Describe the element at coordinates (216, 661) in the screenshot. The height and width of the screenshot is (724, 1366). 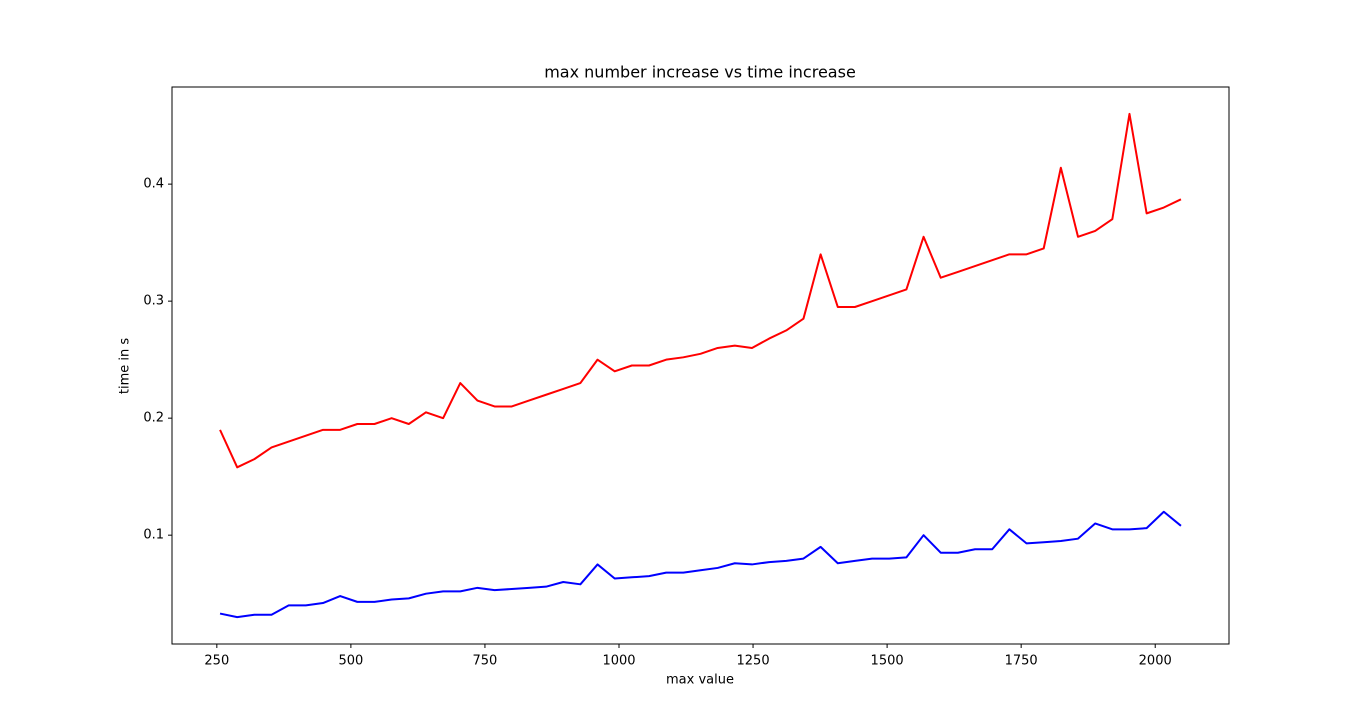
I see `x-tick-label: 250` at that location.